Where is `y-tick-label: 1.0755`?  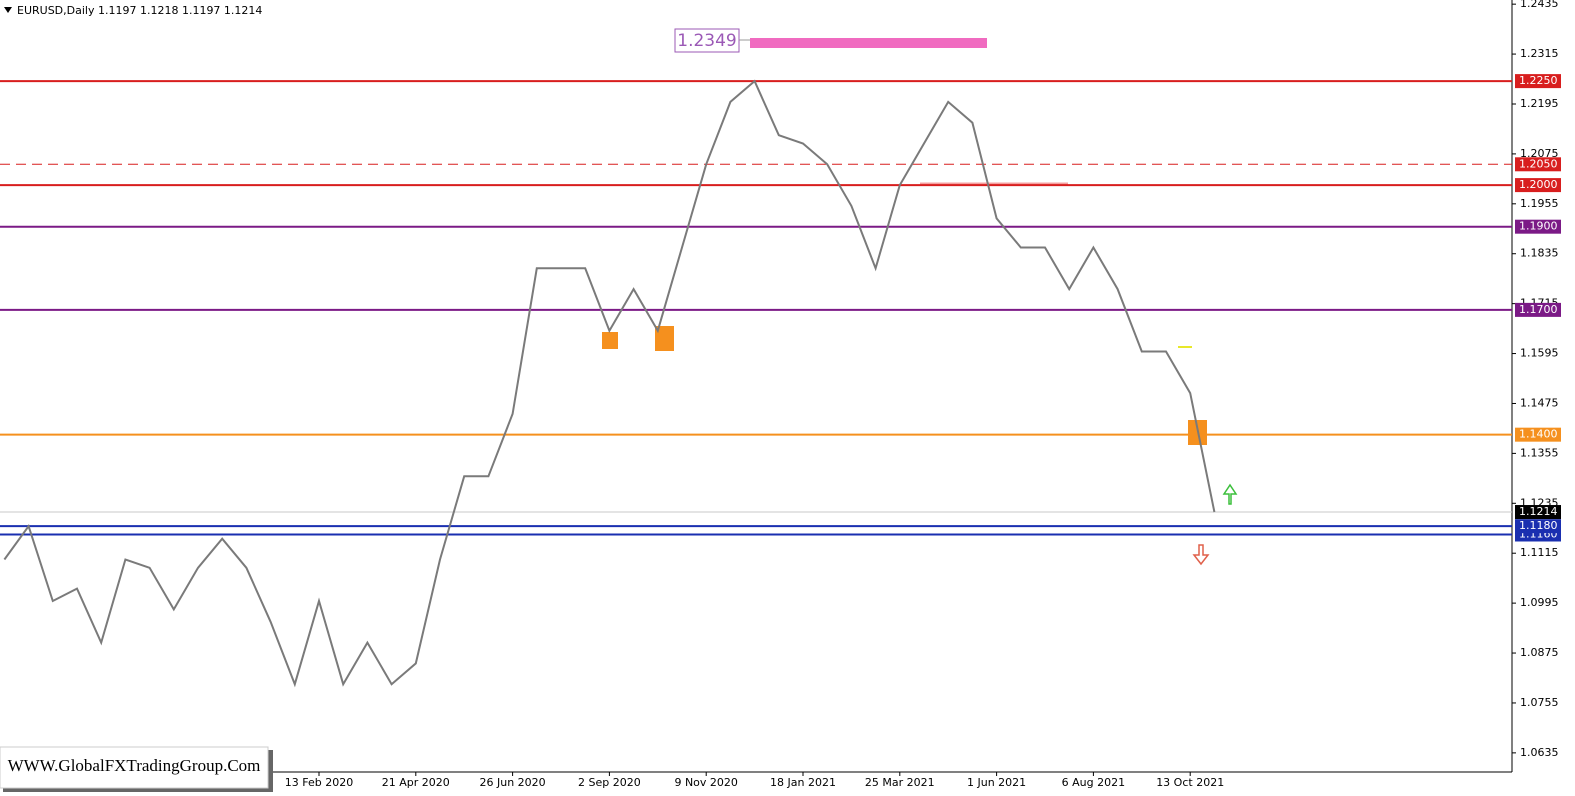
y-tick-label: 1.0755 is located at coordinates (1539, 702).